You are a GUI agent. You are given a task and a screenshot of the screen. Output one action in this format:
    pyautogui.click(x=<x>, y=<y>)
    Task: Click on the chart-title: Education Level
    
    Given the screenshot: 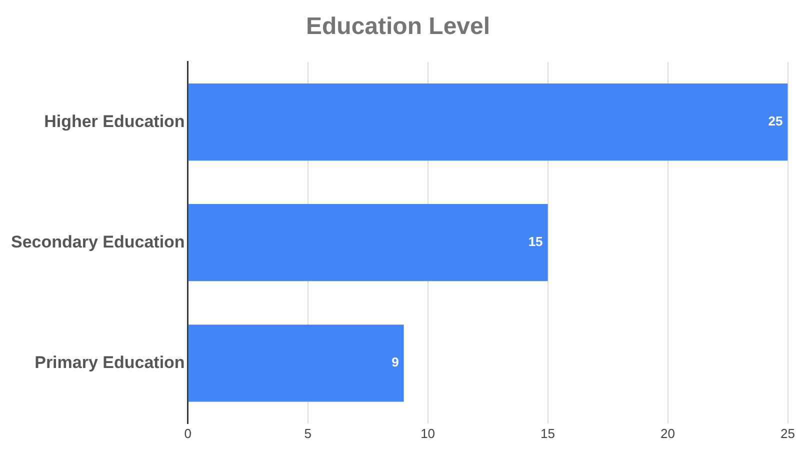 What is the action you would take?
    pyautogui.click(x=398, y=26)
    